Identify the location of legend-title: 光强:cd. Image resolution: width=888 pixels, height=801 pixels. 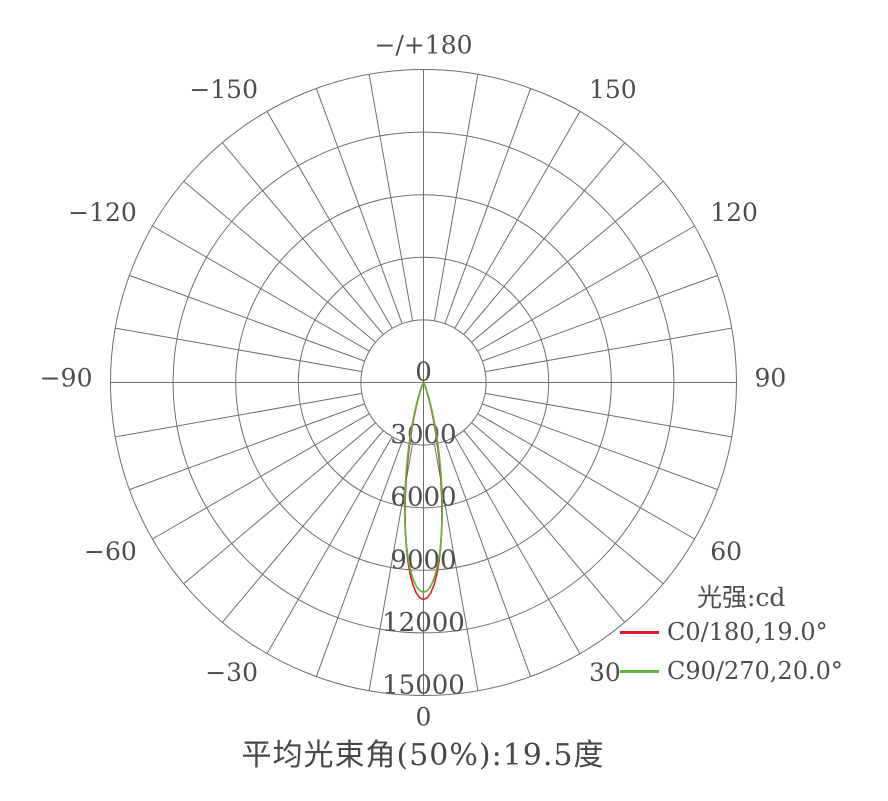
(741, 597).